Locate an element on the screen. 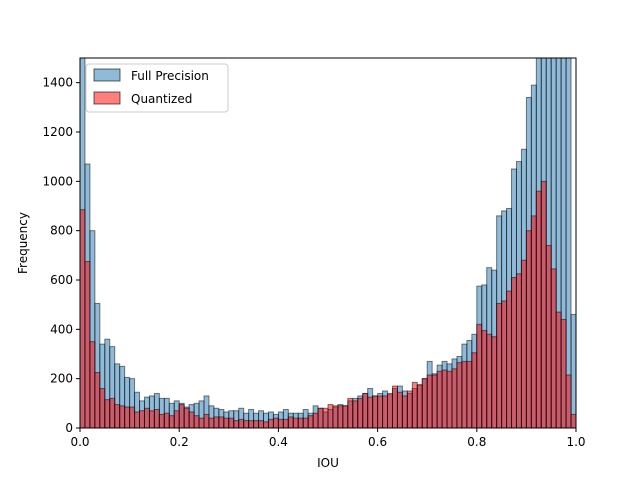 The image size is (640, 480). legend-swatch-full-precision is located at coordinates (107, 75).